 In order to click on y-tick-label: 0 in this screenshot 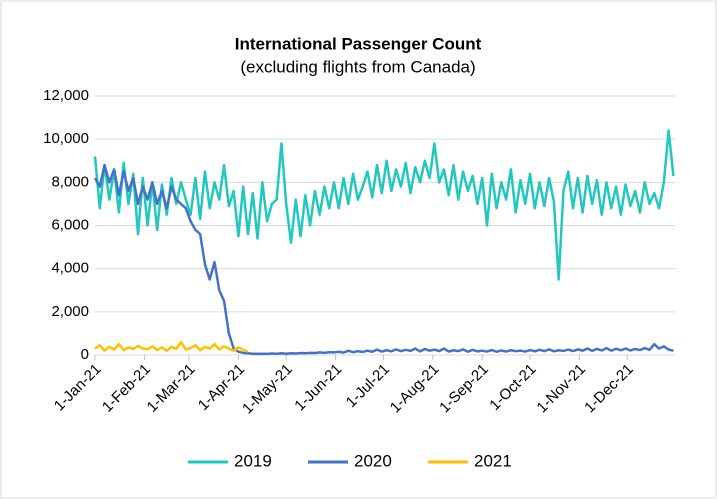, I will do `click(85, 354)`.